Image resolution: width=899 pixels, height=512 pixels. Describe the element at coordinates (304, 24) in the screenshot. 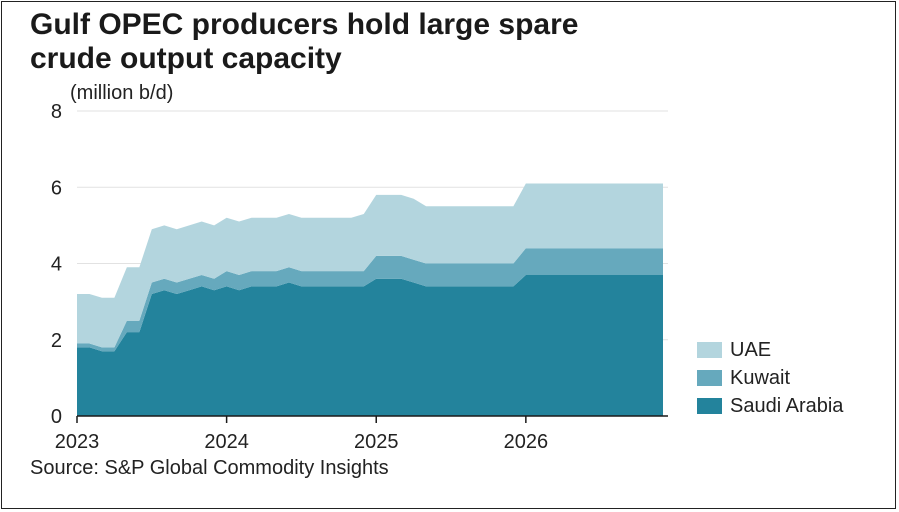

I see `title-line-1: Gulf OPEC producers hold large spare` at that location.